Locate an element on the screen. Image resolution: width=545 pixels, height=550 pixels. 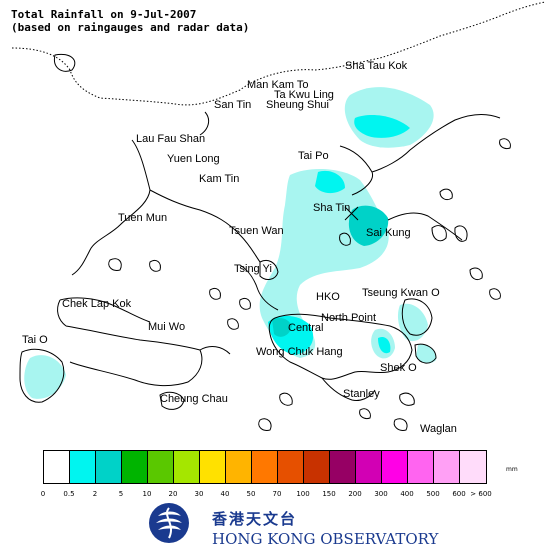
hko-chinese-name: 香港天文台 is located at coordinates (255, 519).